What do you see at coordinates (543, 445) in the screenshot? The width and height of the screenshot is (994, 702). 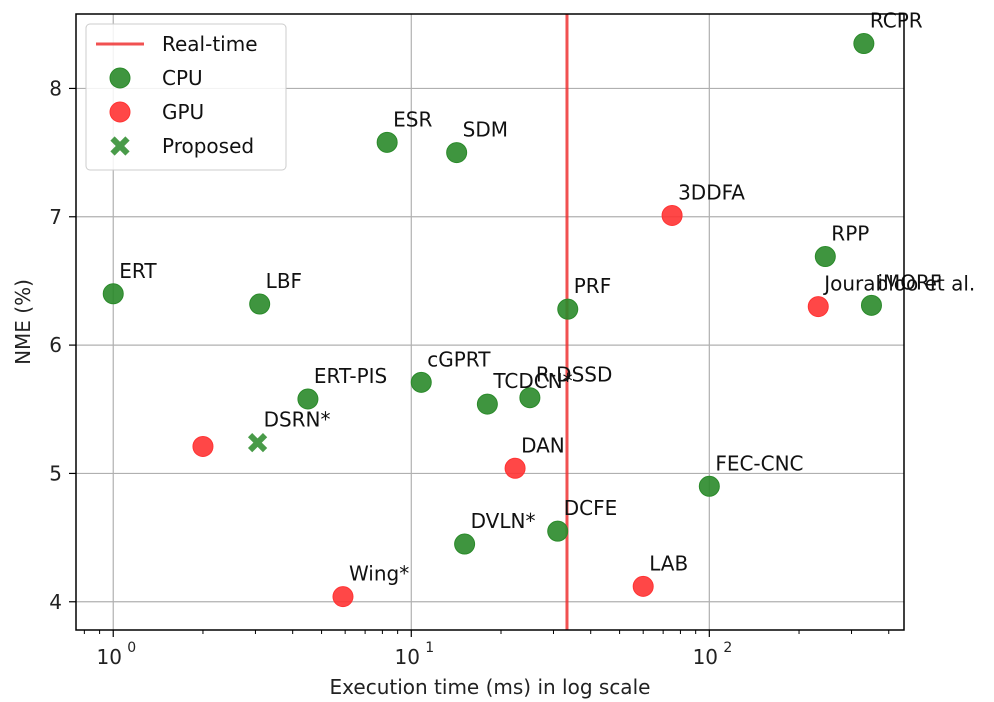 I see `point-label: DAN` at bounding box center [543, 445].